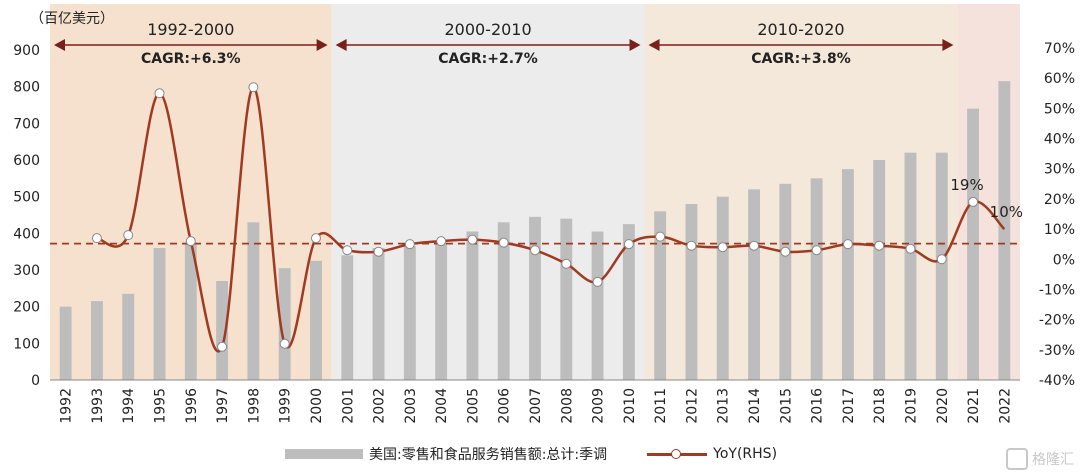 Image resolution: width=1080 pixels, height=474 pixels. I want to click on x-tick-label: 1993, so click(98, 406).